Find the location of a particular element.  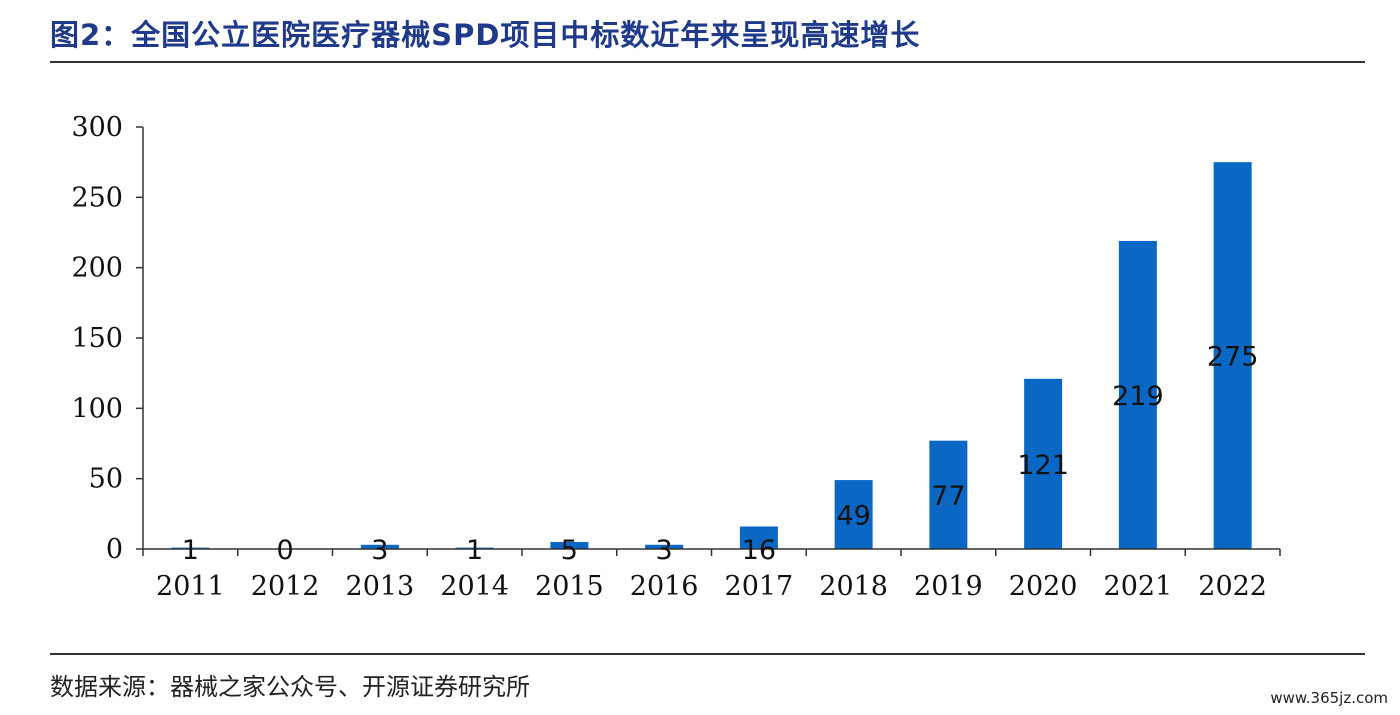

x-tick-label: 2017 is located at coordinates (759, 586).